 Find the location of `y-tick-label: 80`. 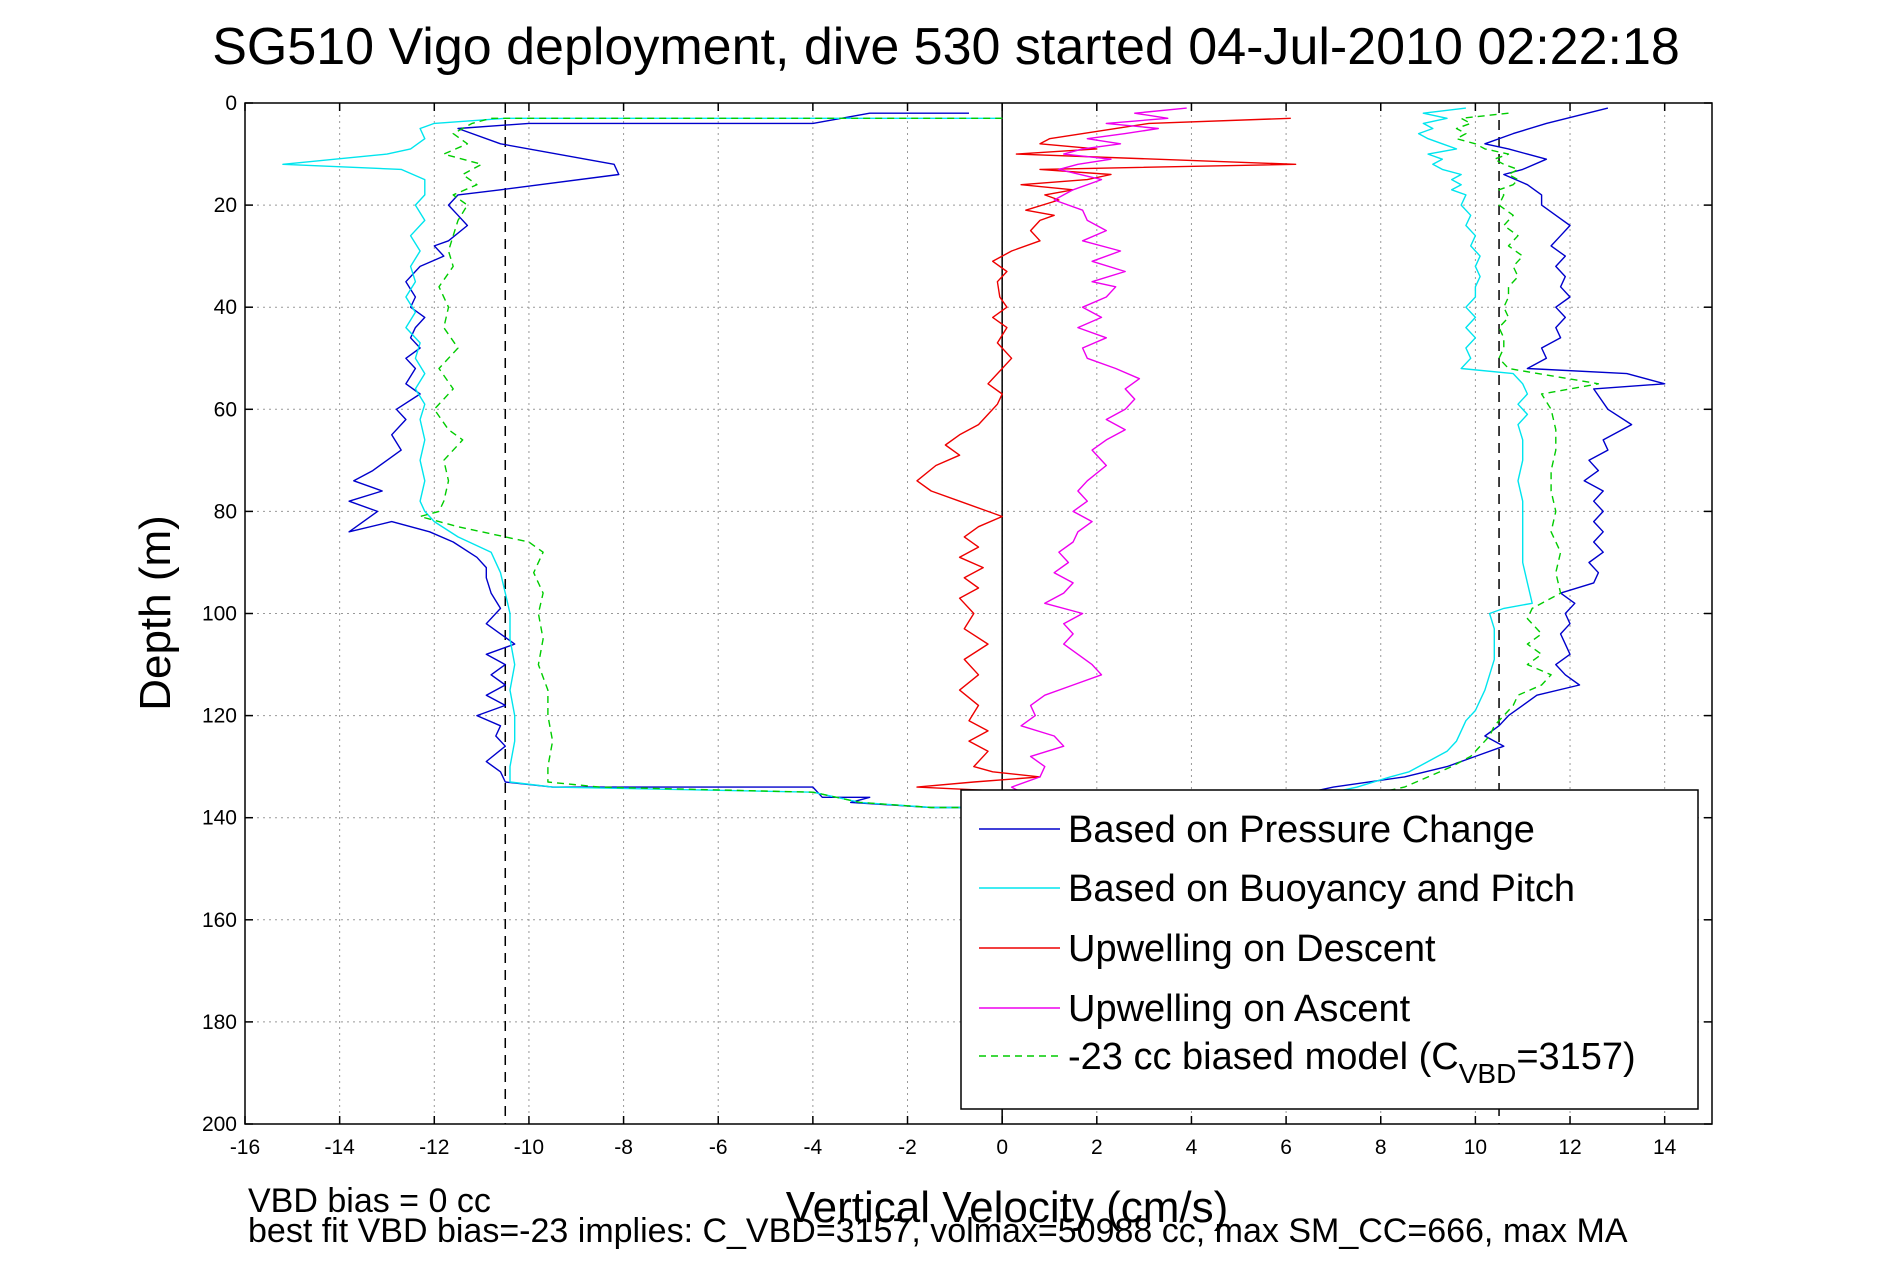

y-tick-label: 80 is located at coordinates (225, 511).